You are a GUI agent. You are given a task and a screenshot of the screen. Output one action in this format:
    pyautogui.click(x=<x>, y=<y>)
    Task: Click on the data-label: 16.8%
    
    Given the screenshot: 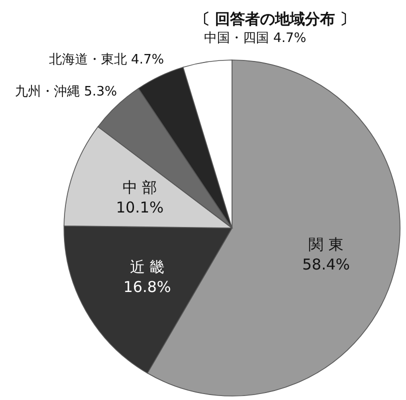 What is the action you would take?
    pyautogui.click(x=147, y=287)
    